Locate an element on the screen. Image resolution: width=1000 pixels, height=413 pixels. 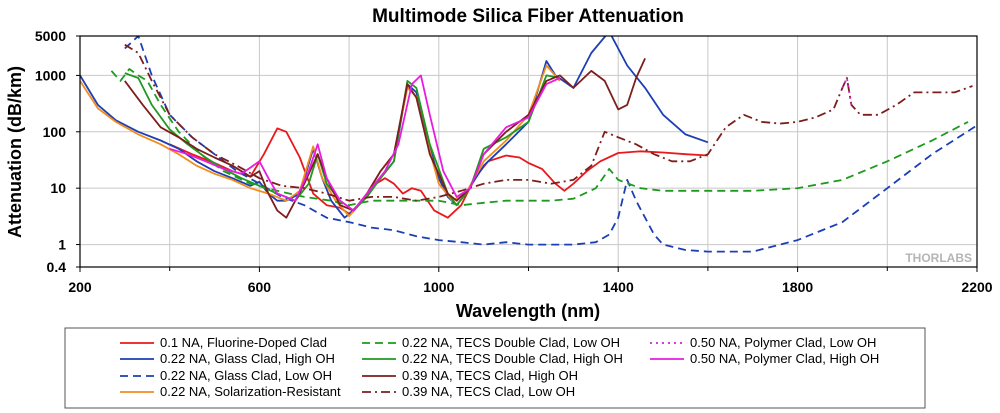
thorlabs-watermark: THORLABS is located at coordinates (938, 258).